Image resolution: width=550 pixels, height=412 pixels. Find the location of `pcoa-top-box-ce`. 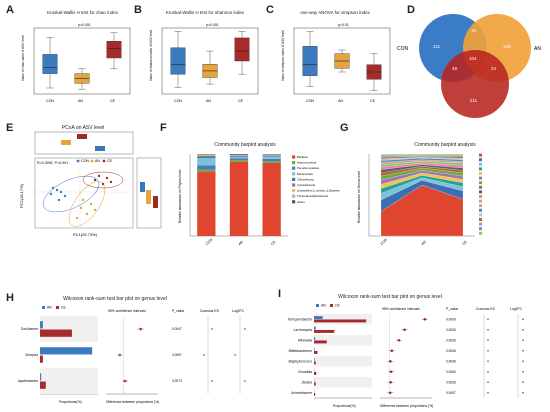

pcoa-top-box-ce is located at coordinates (82, 136).